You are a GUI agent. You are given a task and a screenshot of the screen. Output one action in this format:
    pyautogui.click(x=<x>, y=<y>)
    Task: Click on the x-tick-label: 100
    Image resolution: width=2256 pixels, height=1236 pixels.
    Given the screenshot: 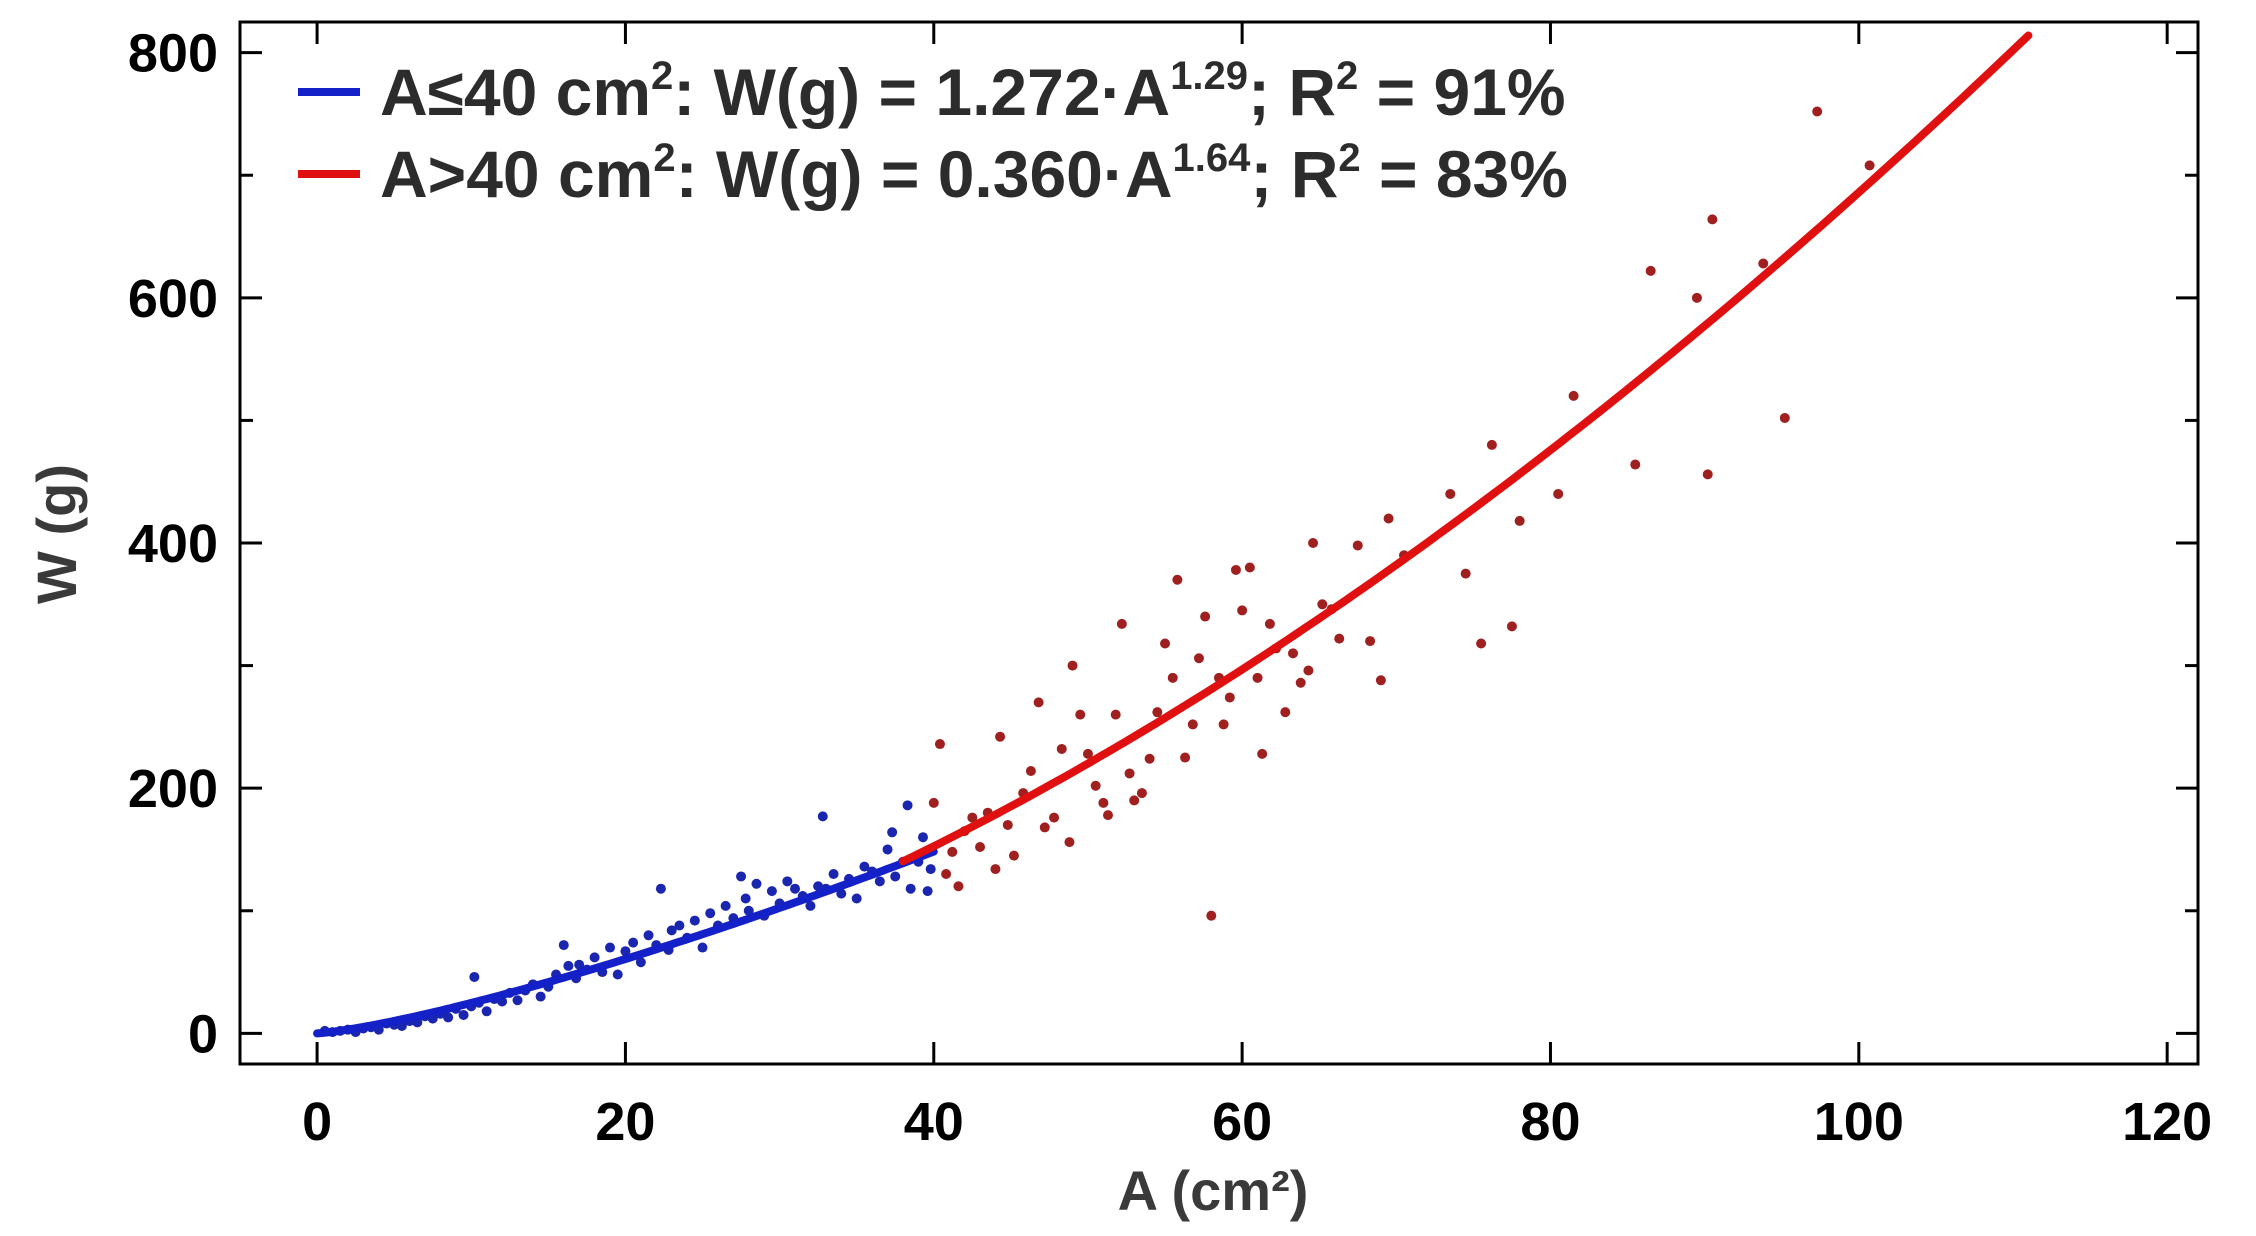 What is the action you would take?
    pyautogui.click(x=1859, y=1122)
    